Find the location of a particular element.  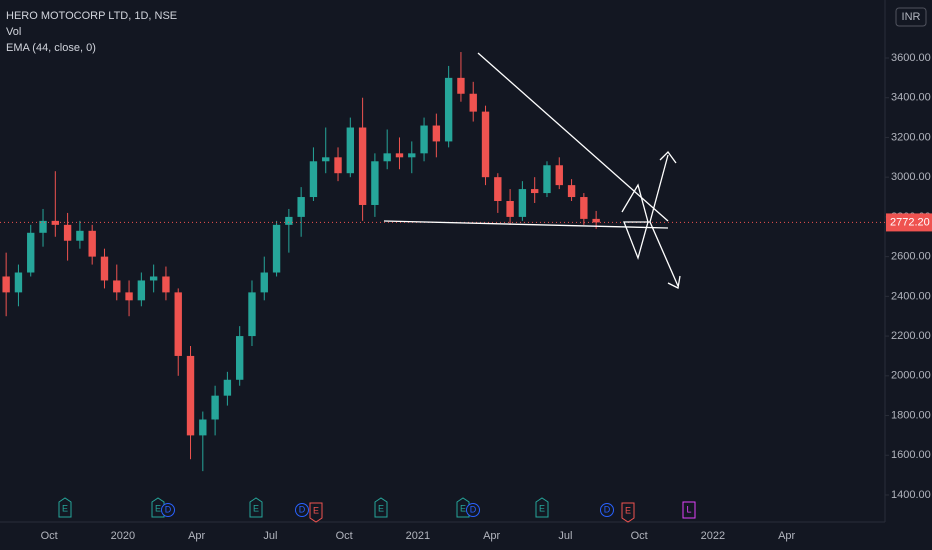

x-tick-label: 2021 is located at coordinates (418, 536).